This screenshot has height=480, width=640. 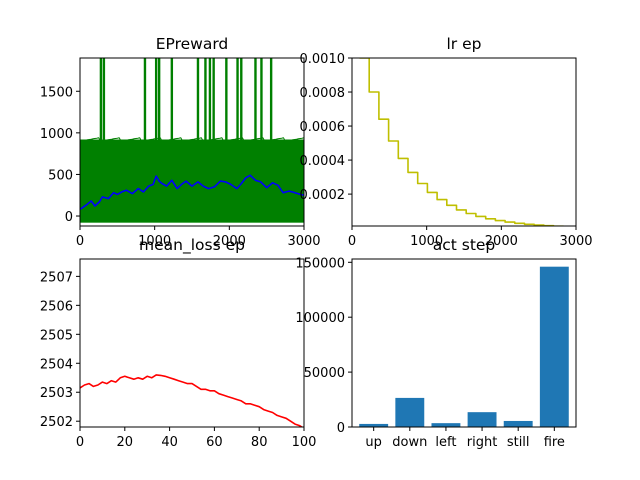 What do you see at coordinates (464, 343) in the screenshot?
I see `act-step-axes-frame` at bounding box center [464, 343].